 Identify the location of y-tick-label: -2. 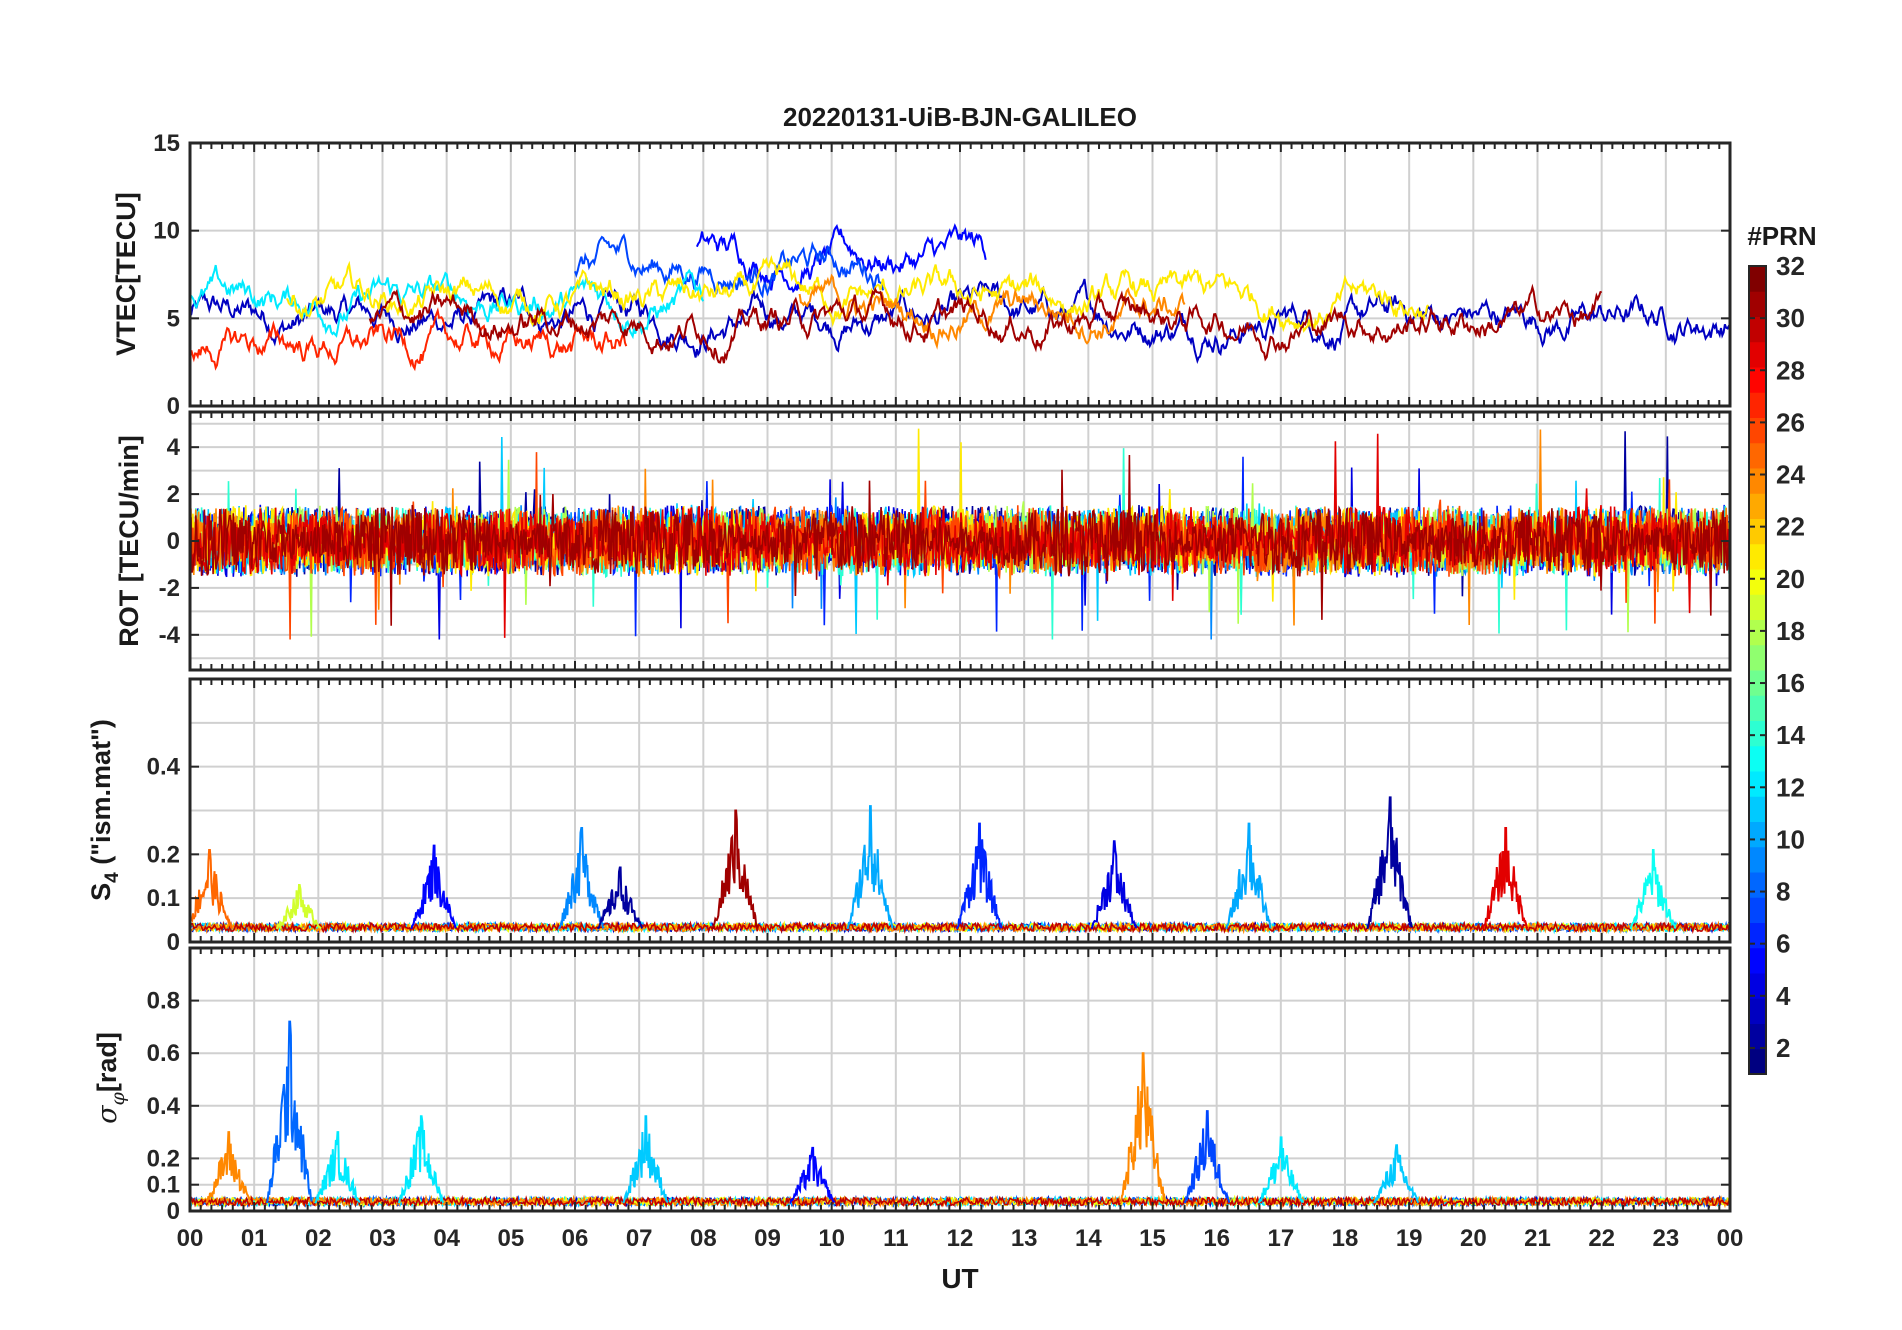
(169, 588).